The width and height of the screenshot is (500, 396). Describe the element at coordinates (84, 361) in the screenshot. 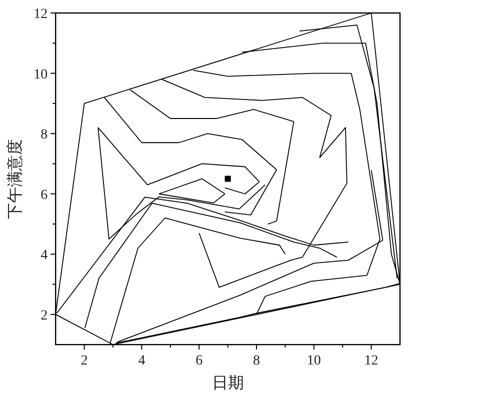

I see `x-tick-label: 2` at that location.